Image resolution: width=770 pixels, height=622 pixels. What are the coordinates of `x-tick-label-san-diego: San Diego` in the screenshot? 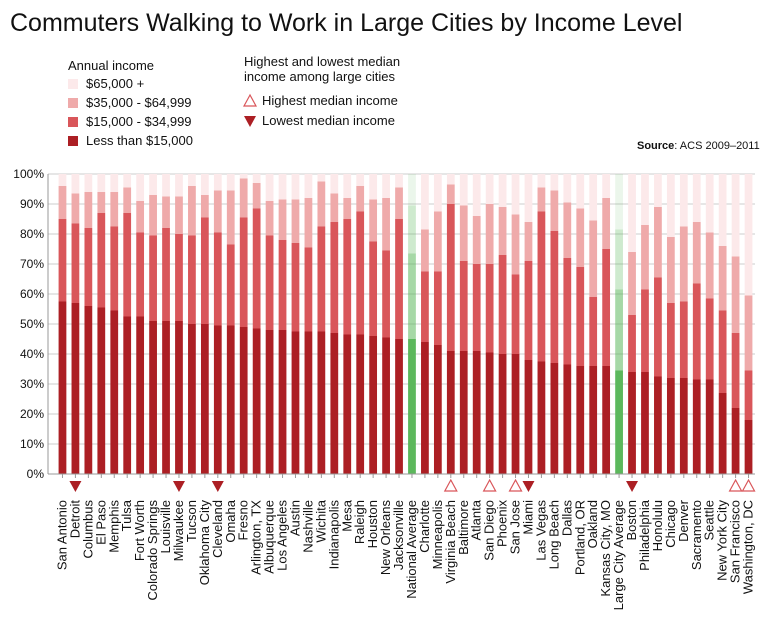 It's located at (489, 530).